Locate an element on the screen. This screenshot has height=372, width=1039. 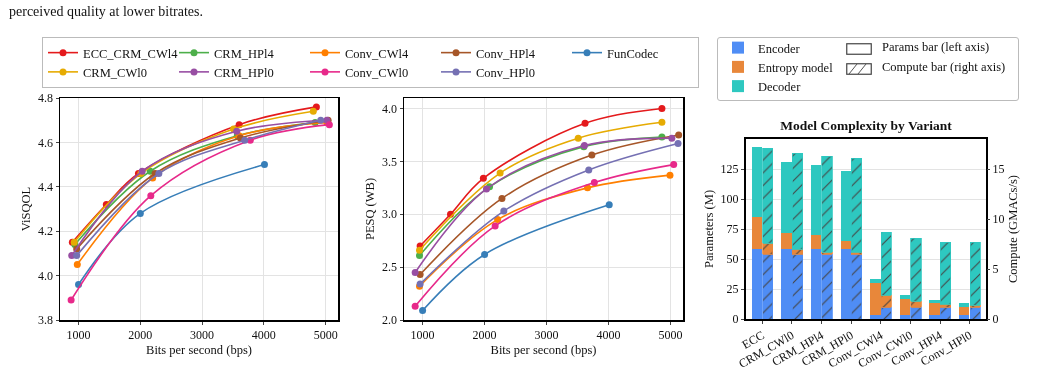
legend-label: ECC_CRM_CWl4 is located at coordinates (131, 53).